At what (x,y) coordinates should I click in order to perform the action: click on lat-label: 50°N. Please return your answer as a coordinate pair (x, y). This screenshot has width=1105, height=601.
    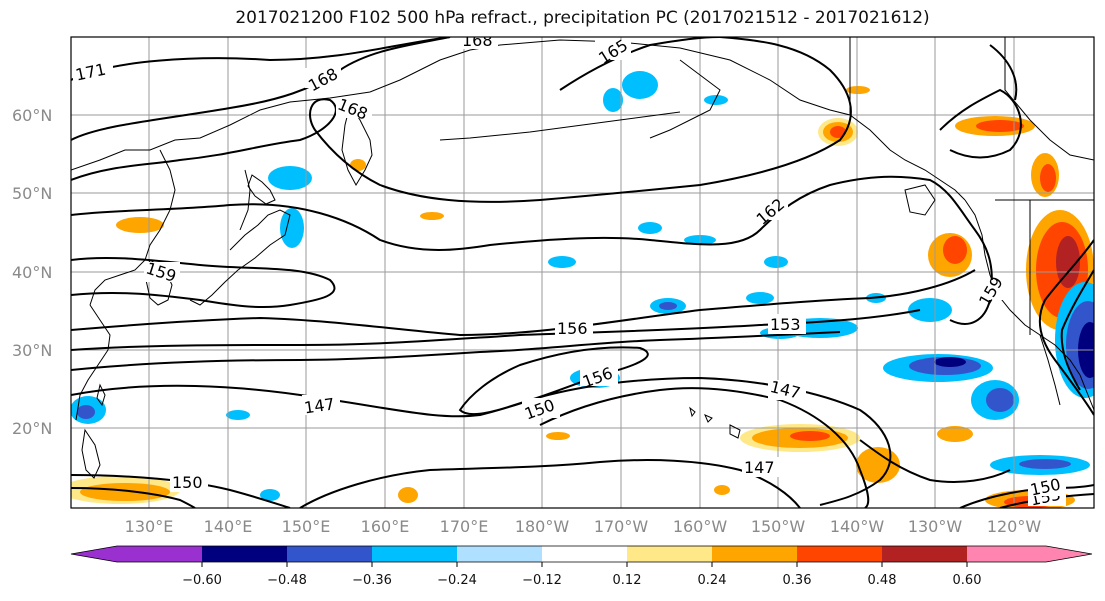
    Looking at the image, I should click on (32, 193).